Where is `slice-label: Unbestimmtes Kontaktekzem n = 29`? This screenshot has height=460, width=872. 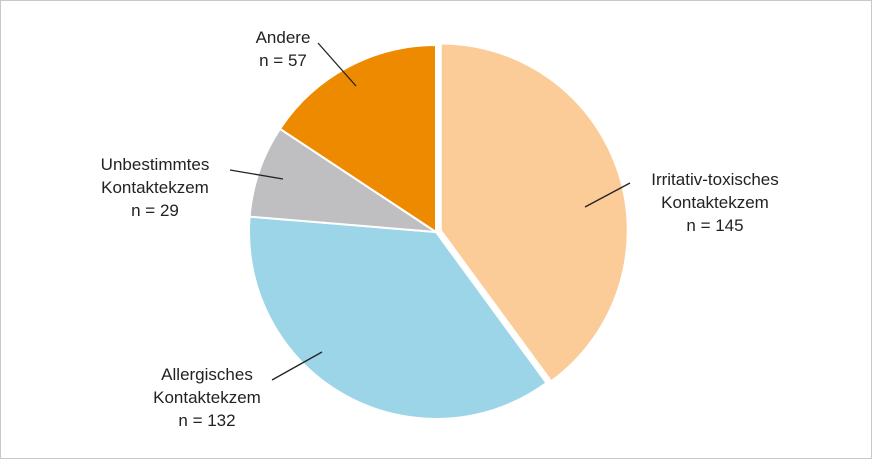 slice-label: Unbestimmtes Kontaktekzem n = 29 is located at coordinates (155, 187).